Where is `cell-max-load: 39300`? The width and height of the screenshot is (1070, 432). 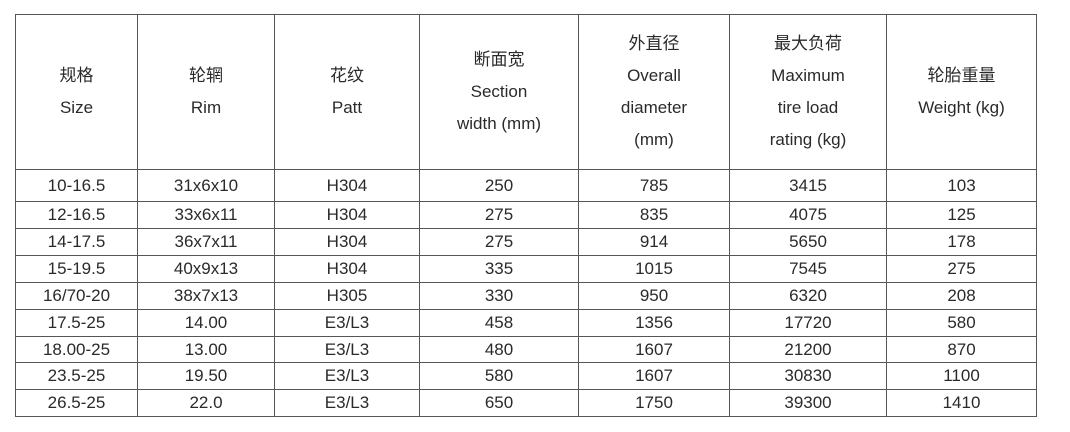
cell-max-load: 39300 is located at coordinates (808, 403).